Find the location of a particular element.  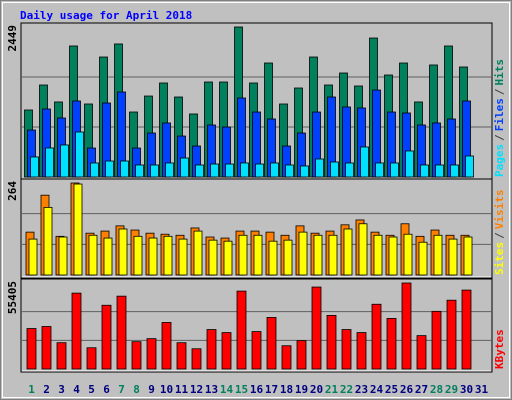

x-tick-label: 14 is located at coordinates (227, 389).